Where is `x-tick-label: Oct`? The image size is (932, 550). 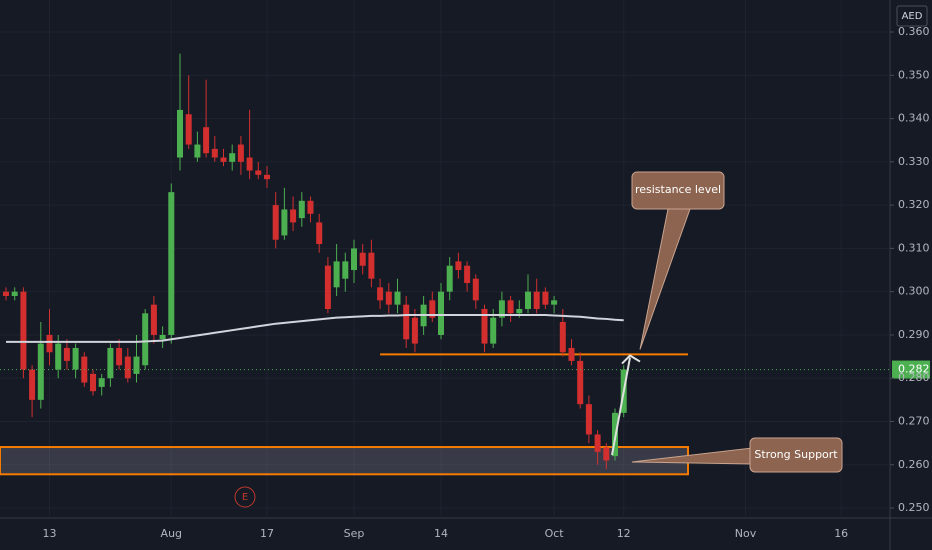
x-tick-label: Oct is located at coordinates (555, 533).